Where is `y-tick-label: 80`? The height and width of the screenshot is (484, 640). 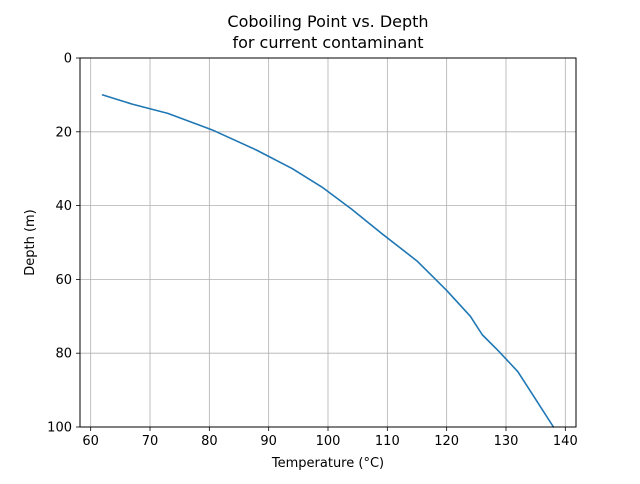 y-tick-label: 80 is located at coordinates (63, 354).